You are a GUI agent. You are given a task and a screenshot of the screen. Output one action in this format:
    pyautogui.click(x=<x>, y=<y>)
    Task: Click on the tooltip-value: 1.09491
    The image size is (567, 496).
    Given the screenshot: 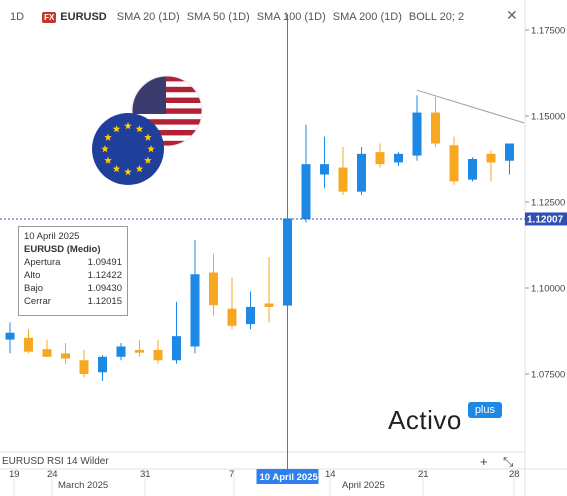 What is the action you would take?
    pyautogui.click(x=104, y=262)
    